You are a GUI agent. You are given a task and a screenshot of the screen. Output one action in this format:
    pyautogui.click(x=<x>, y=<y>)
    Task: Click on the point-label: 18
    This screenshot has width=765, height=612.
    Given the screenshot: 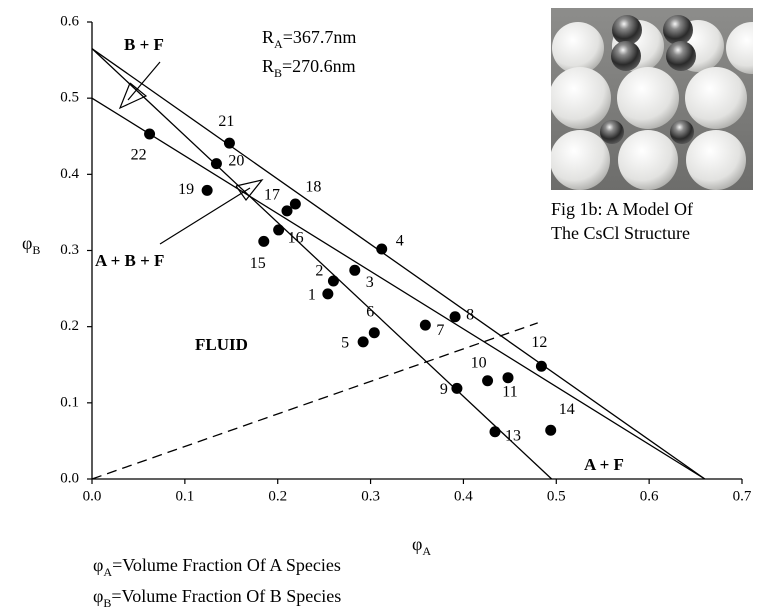 What is the action you would take?
    pyautogui.click(x=313, y=187)
    